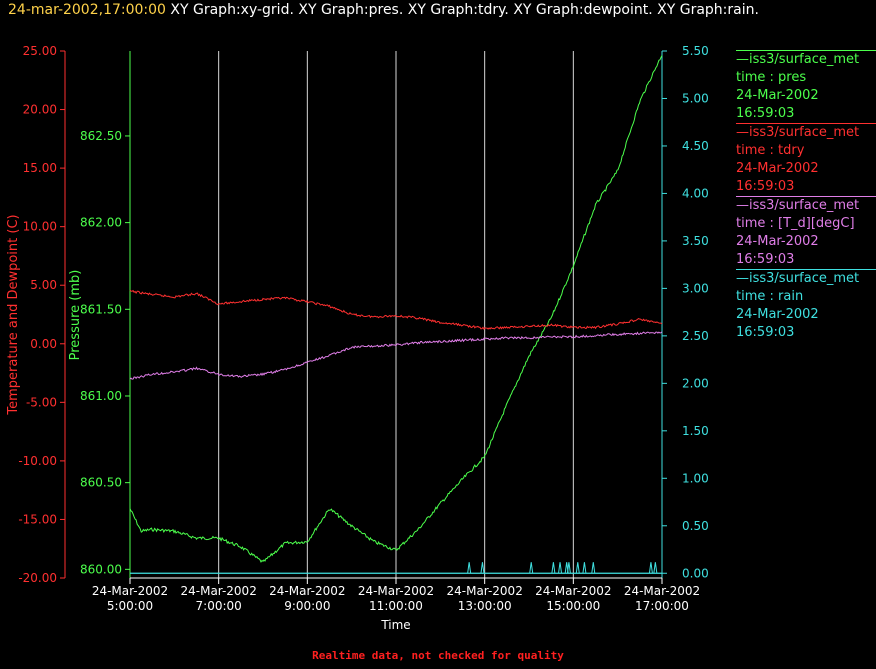  I want to click on x-axis-label: Time, so click(395, 625).